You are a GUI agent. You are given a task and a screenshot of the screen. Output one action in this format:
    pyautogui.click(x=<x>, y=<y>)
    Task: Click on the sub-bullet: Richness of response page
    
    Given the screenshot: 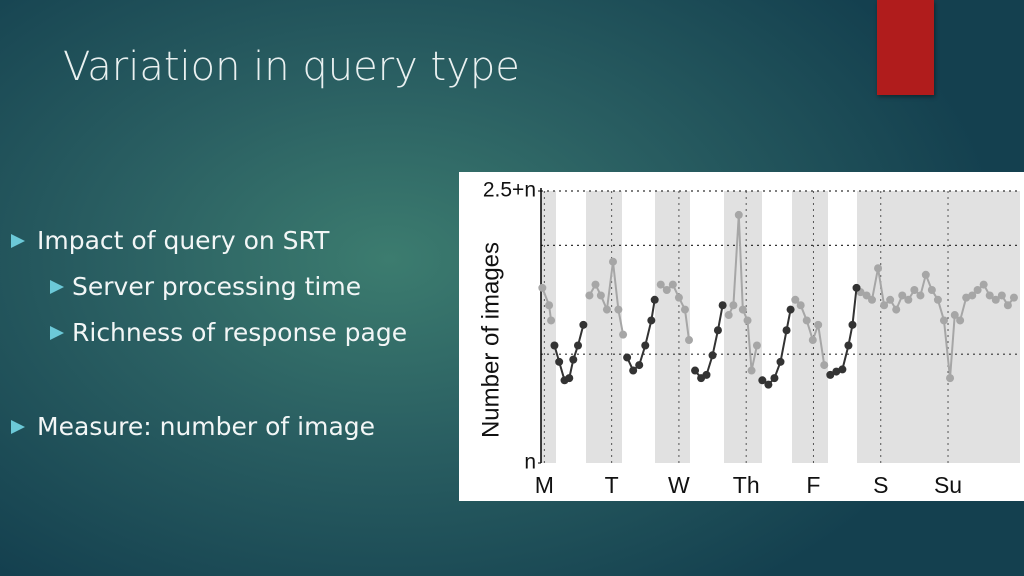 What is the action you would take?
    pyautogui.click(x=228, y=332)
    